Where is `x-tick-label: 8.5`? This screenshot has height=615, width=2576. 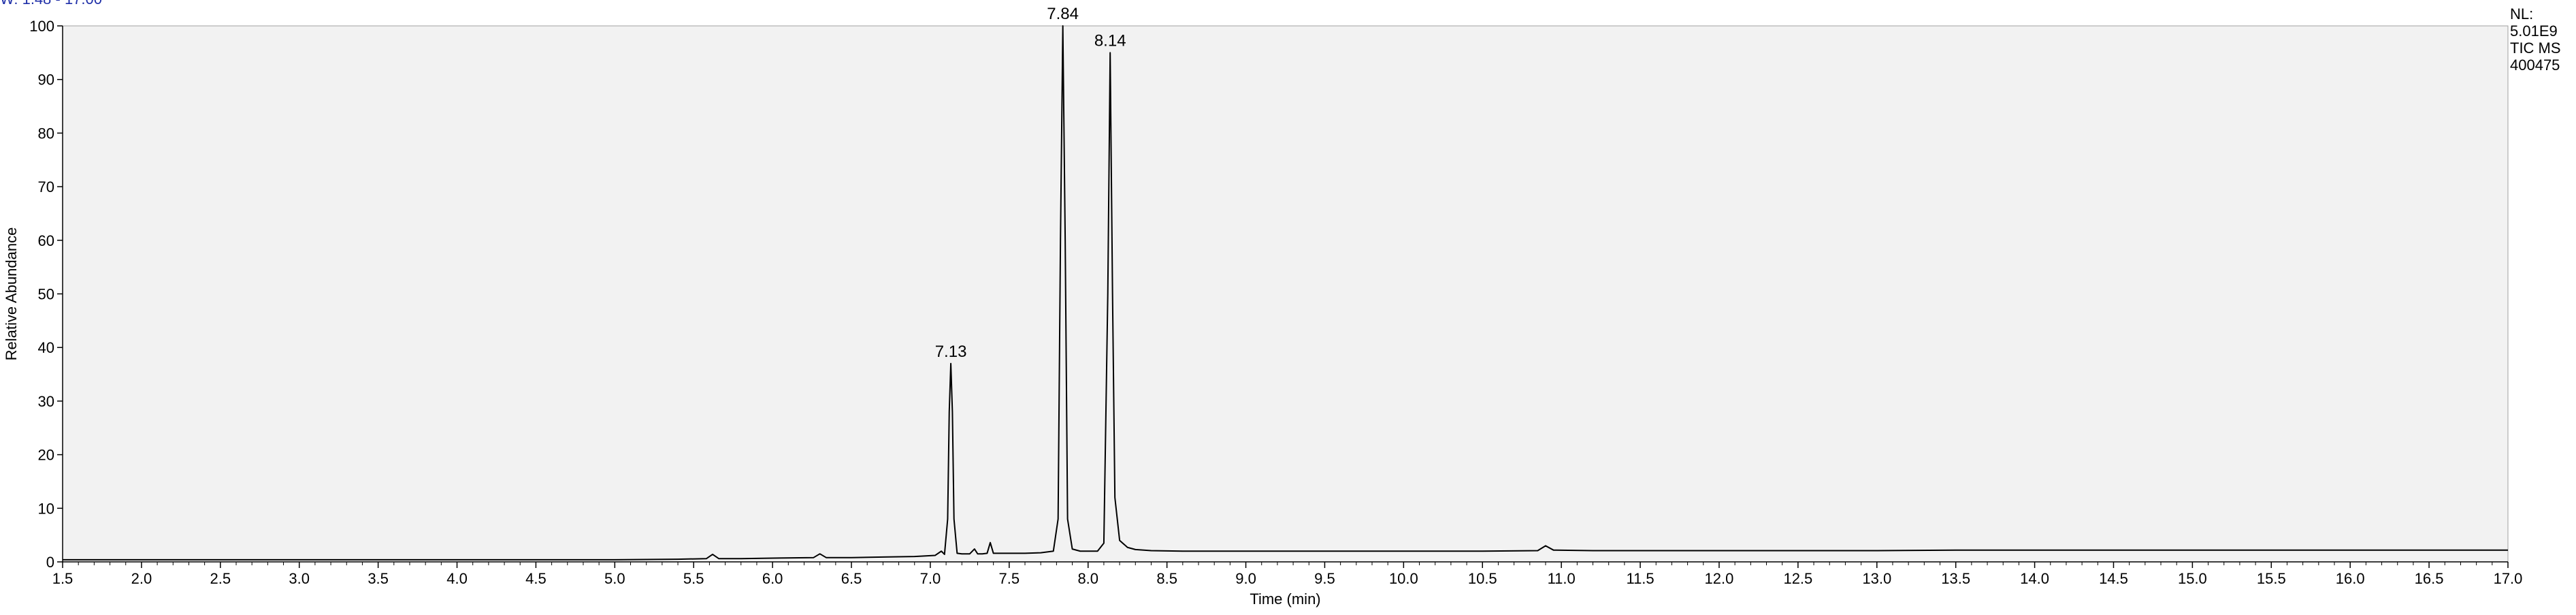
x-tick-label: 8.5 is located at coordinates (1166, 578).